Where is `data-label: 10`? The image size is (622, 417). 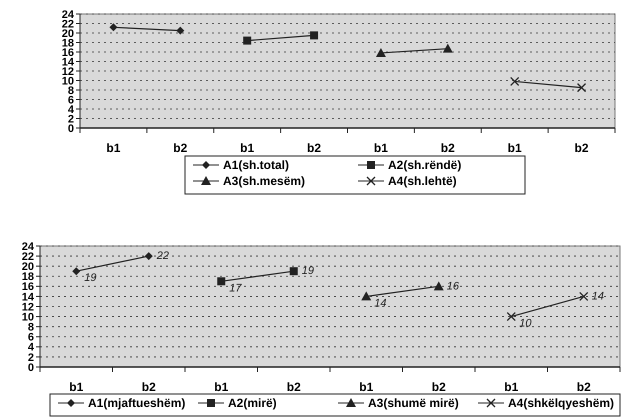 data-label: 10 is located at coordinates (525, 324).